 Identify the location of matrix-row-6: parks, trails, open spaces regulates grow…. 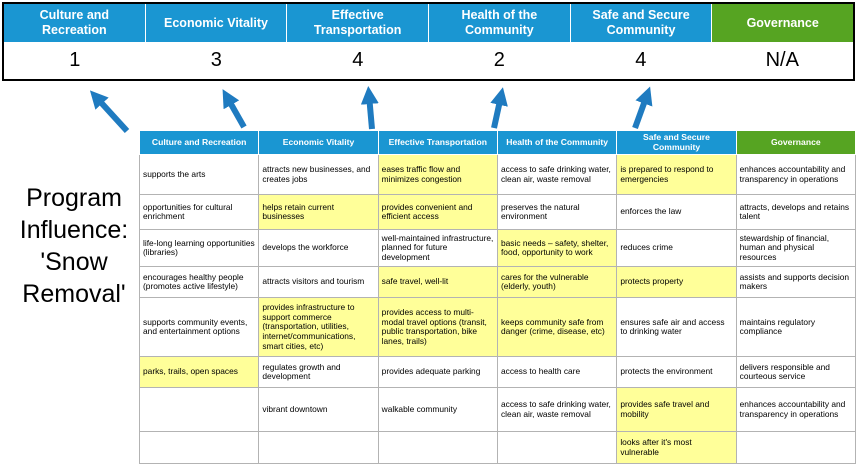
(497, 372).